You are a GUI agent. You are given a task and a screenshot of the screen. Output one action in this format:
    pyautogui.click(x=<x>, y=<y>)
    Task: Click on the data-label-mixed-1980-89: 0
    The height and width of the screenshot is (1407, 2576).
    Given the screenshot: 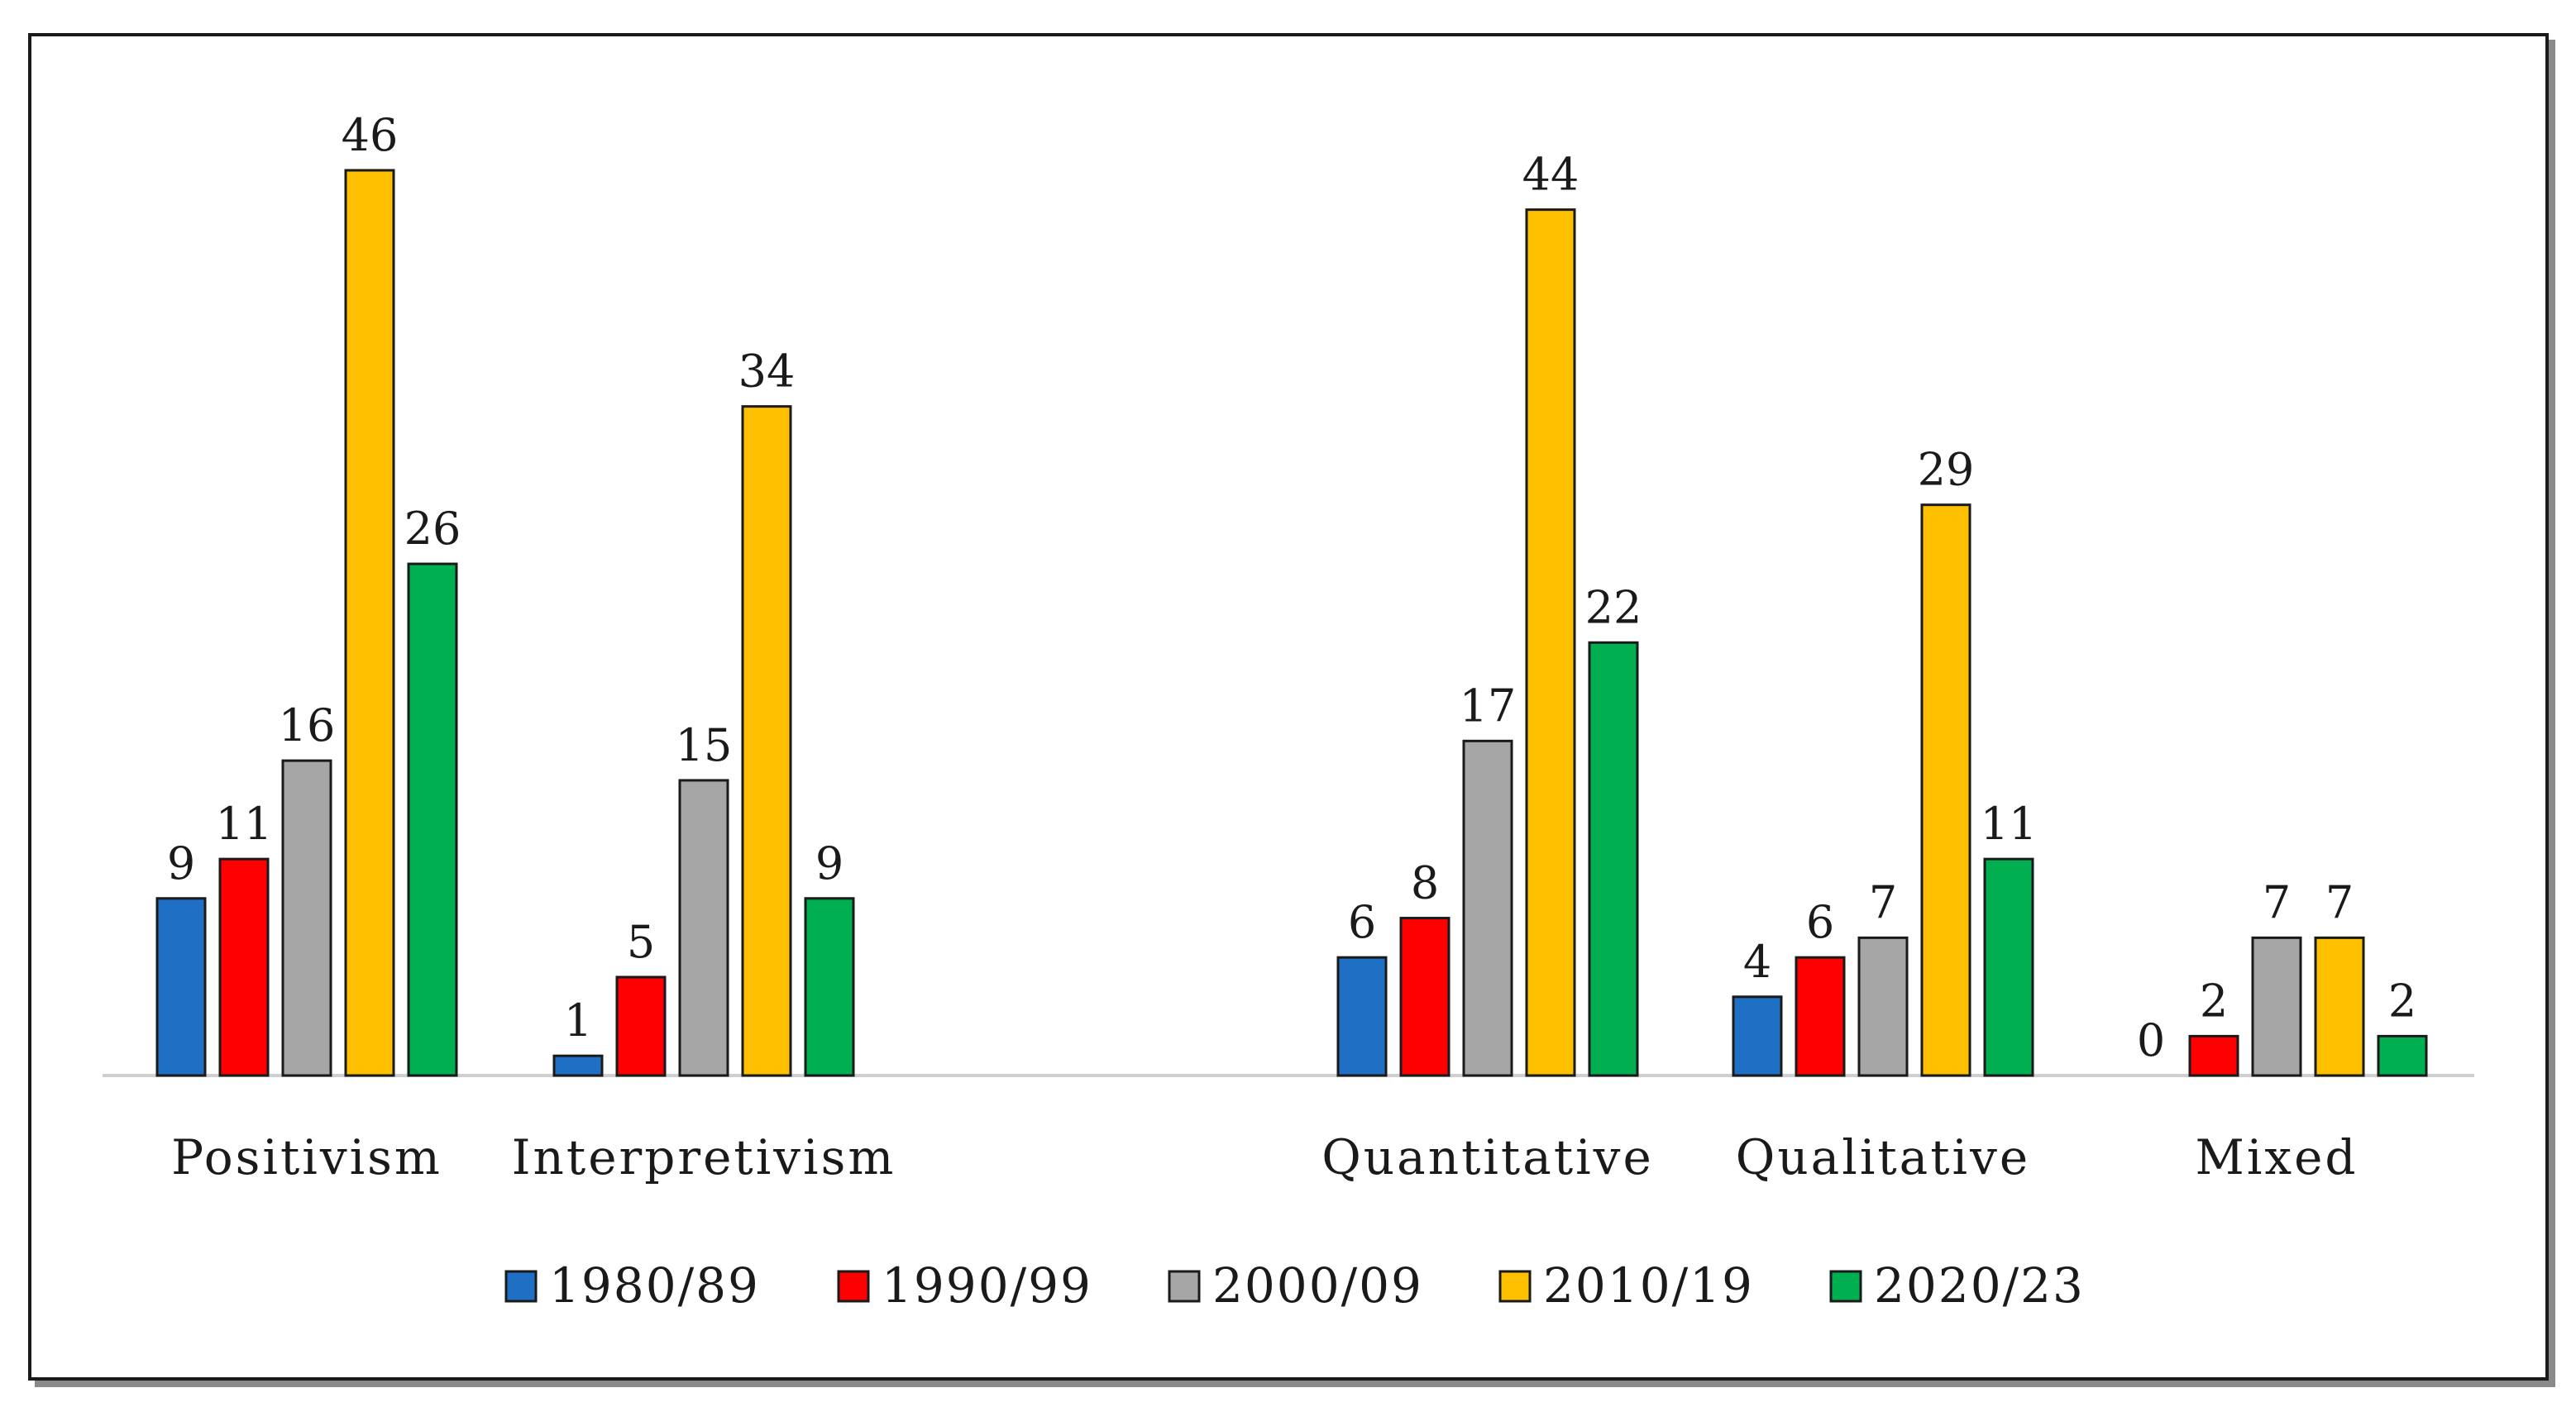 What is the action you would take?
    pyautogui.click(x=2151, y=1040)
    